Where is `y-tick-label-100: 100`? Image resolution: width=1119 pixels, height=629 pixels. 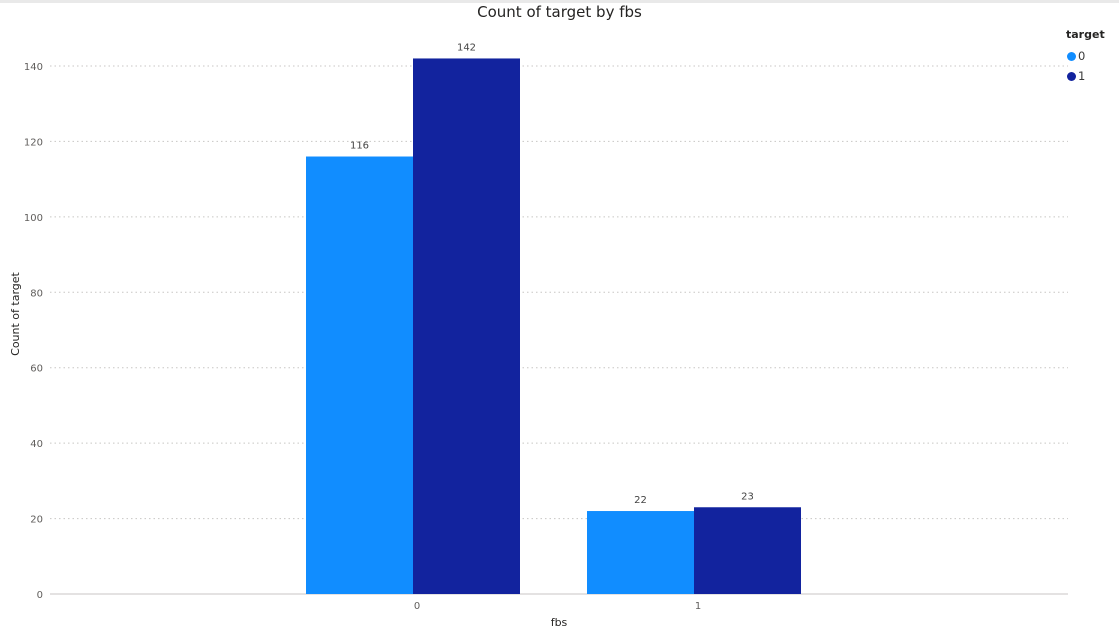 y-tick-label-100: 100 is located at coordinates (33, 218).